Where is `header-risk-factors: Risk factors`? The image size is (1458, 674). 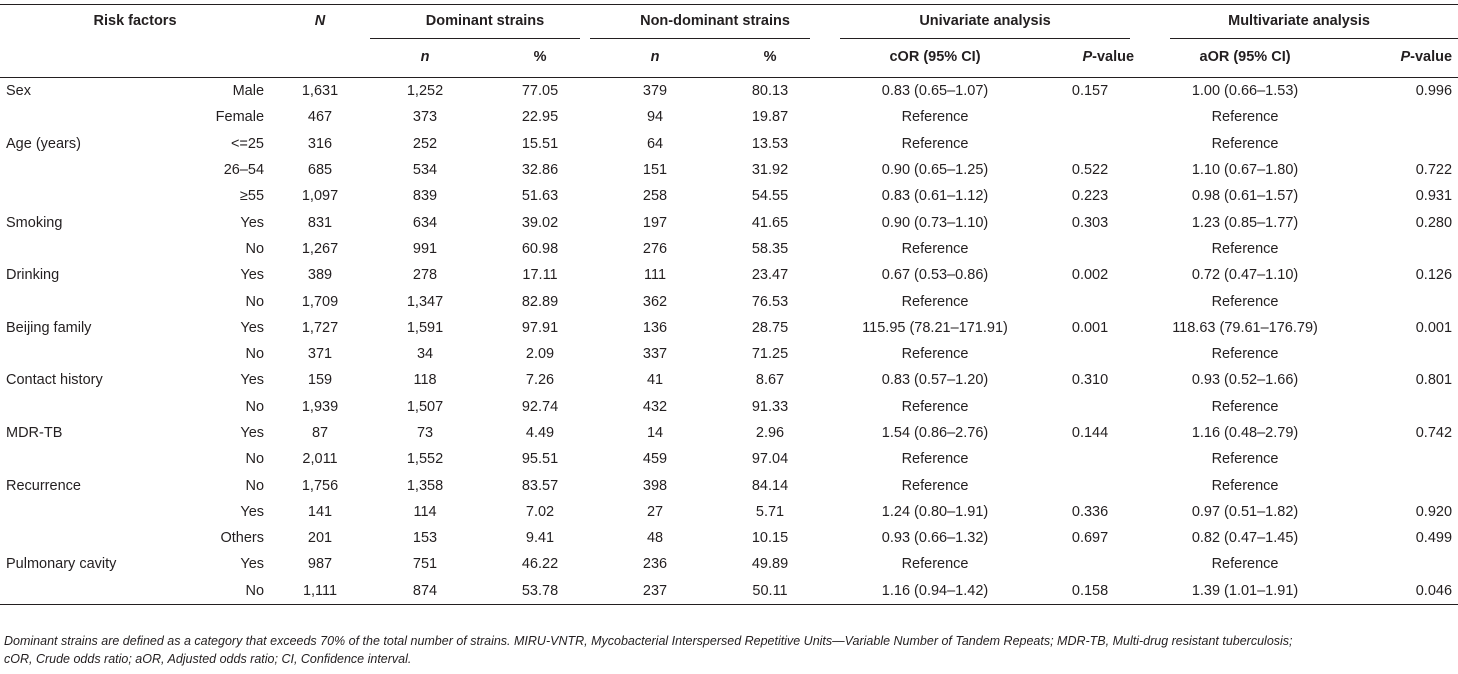 header-risk-factors: Risk factors is located at coordinates (135, 20).